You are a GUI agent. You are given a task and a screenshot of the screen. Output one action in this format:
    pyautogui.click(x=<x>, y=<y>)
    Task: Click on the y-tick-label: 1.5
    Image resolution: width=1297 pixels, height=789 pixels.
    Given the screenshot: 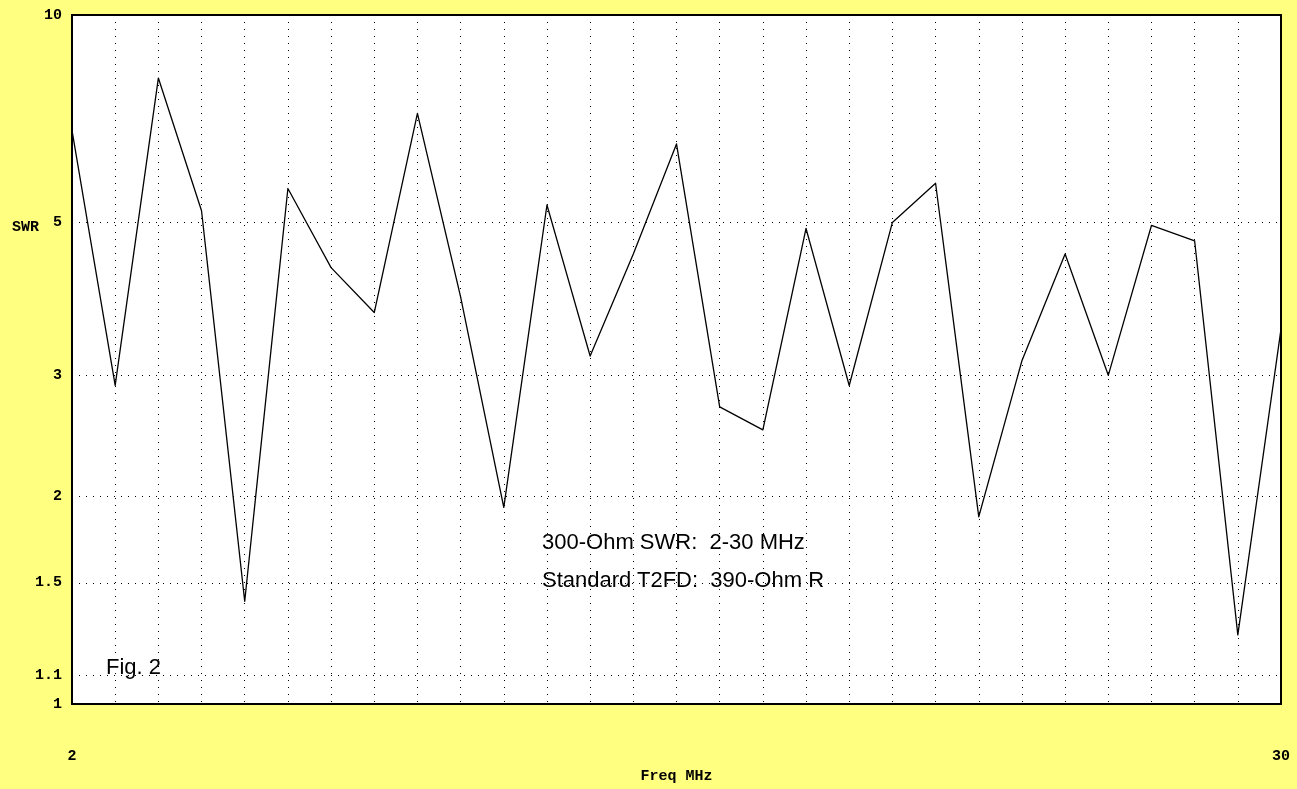 What is the action you would take?
    pyautogui.click(x=48, y=583)
    